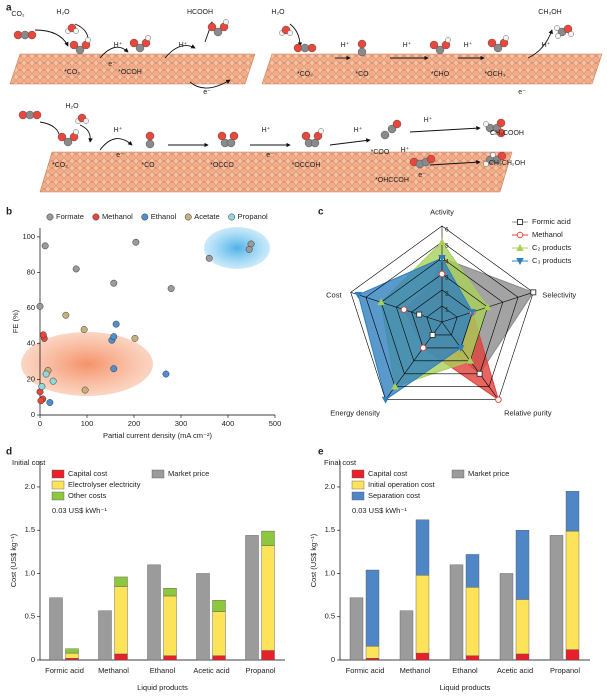  Describe the element at coordinates (330, 572) in the screenshot. I see `y-tick-label: 1.0` at that location.